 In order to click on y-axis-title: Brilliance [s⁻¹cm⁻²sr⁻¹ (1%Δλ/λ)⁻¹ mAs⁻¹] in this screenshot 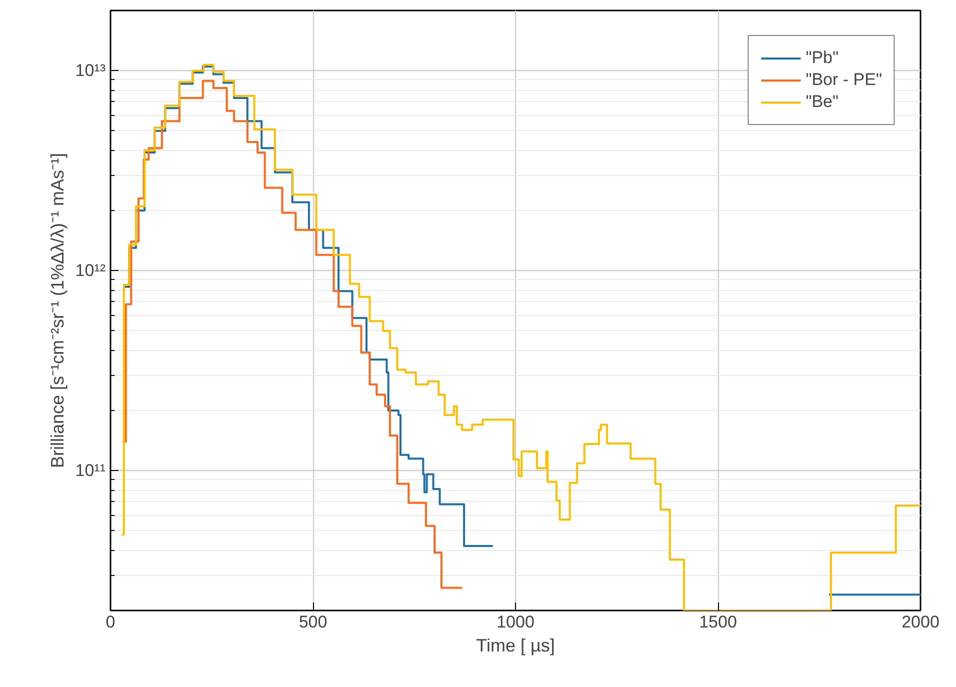, I will do `click(57, 310)`.